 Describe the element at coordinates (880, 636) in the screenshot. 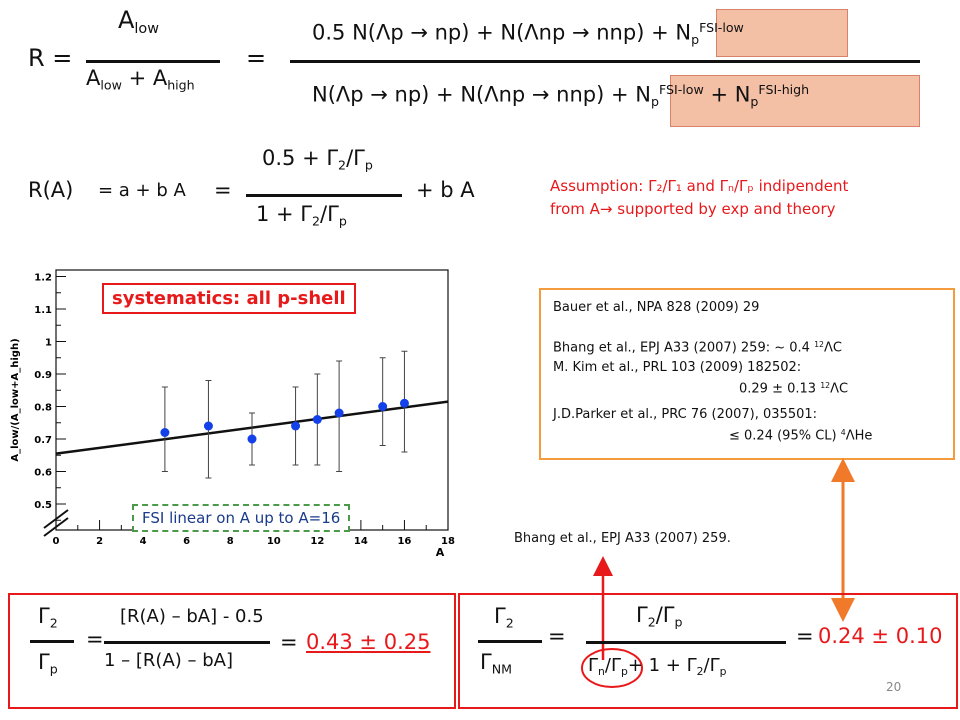

I see `result-right-value: 0.24 ± 0.10` at that location.